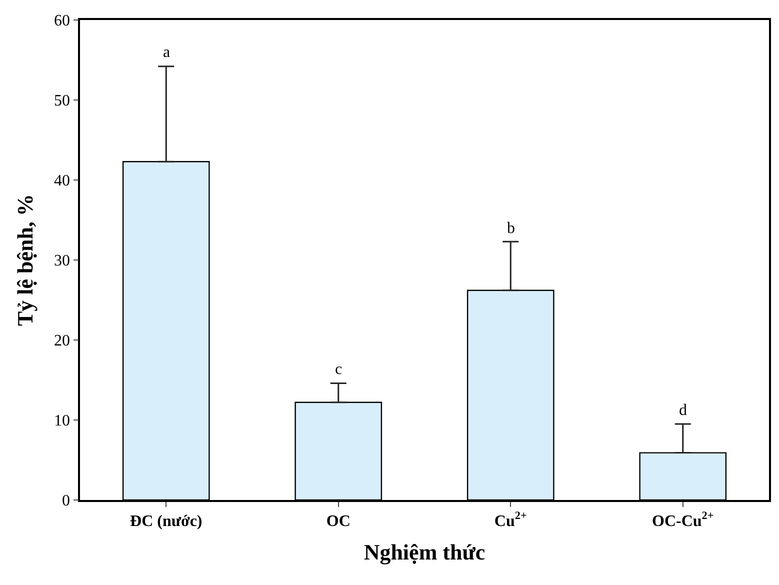 Image resolution: width=779 pixels, height=585 pixels. Describe the element at coordinates (683, 520) in the screenshot. I see `x-tick-label: OC-Cu$^{2+}$` at that location.